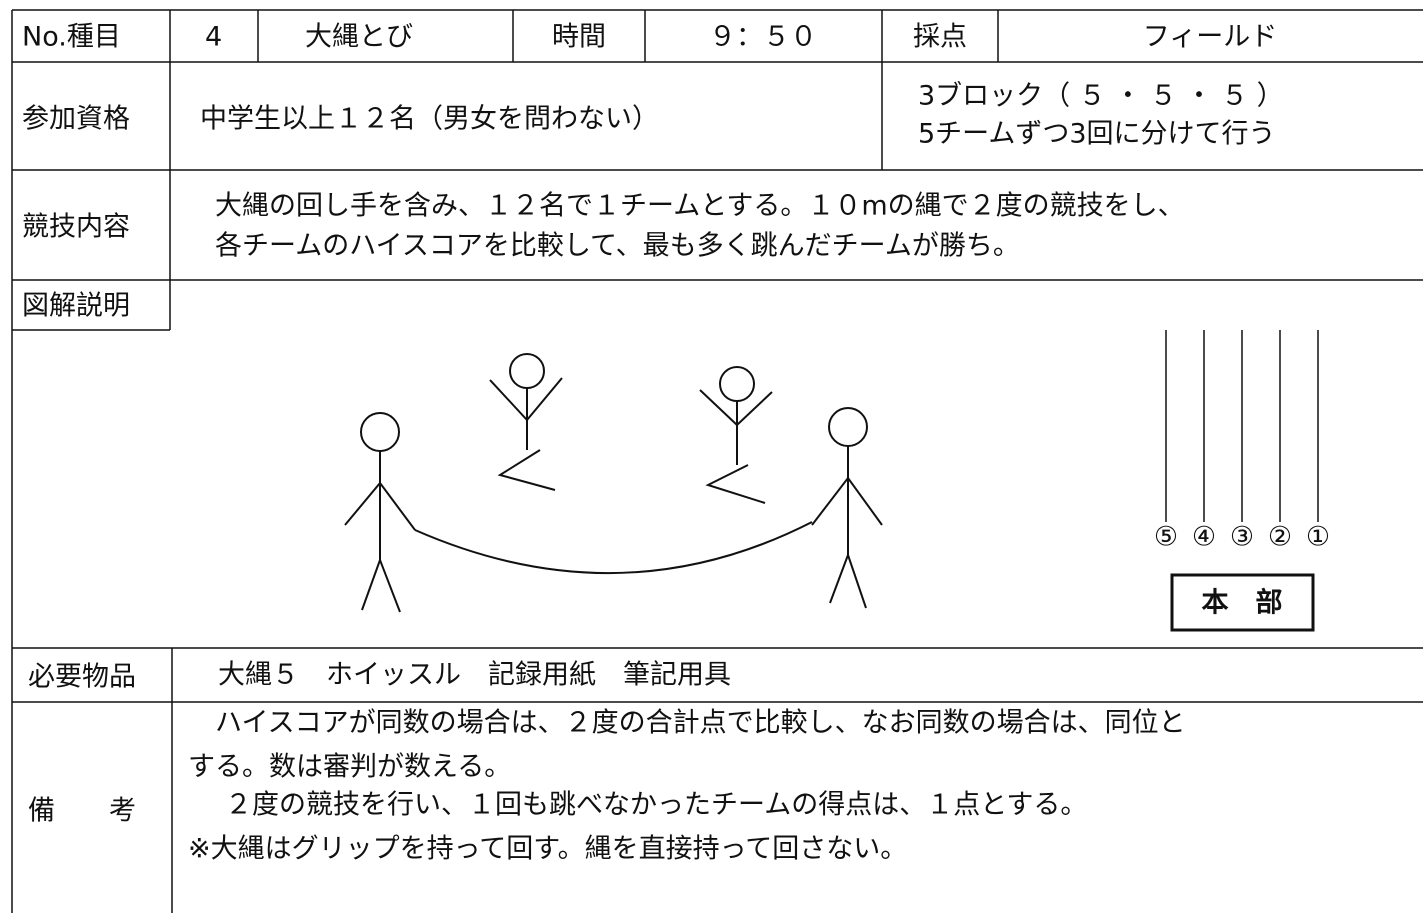 The image size is (1423, 913). What do you see at coordinates (76, 227) in the screenshot?
I see `cell-label: 競技内容` at bounding box center [76, 227].